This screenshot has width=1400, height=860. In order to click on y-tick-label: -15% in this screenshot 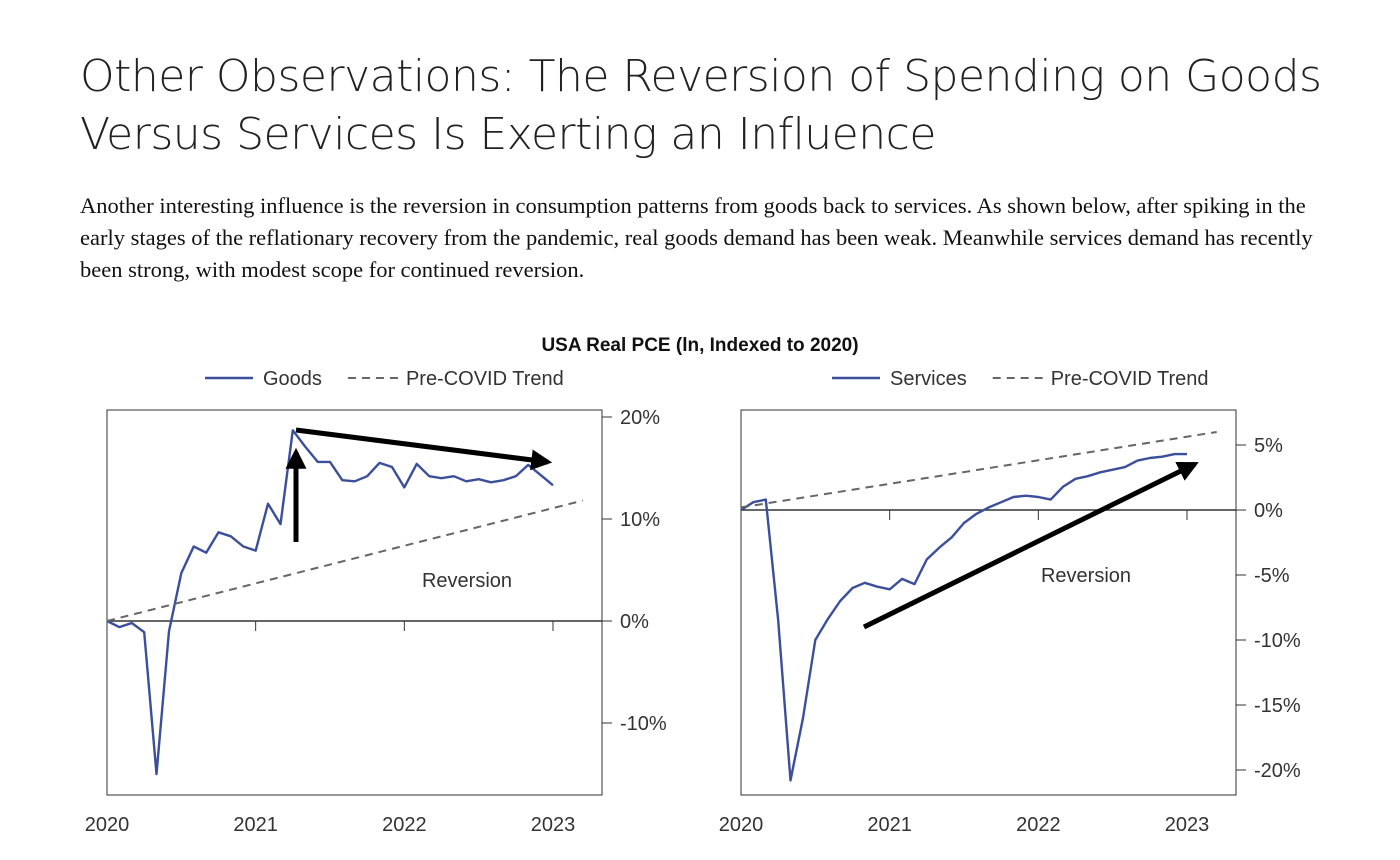, I will do `click(1277, 706)`.